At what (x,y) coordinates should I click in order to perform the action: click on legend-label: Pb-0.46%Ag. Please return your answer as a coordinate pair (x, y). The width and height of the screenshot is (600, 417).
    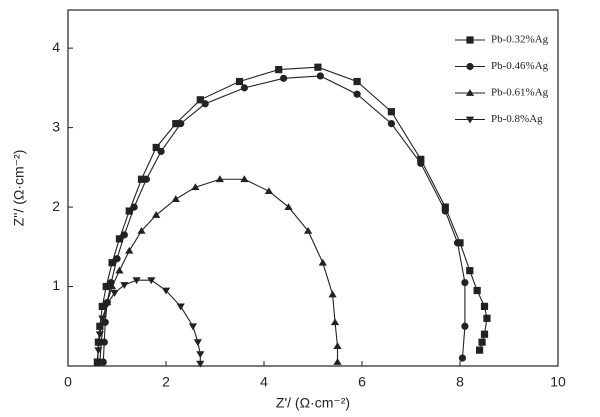
    Looking at the image, I should click on (520, 66).